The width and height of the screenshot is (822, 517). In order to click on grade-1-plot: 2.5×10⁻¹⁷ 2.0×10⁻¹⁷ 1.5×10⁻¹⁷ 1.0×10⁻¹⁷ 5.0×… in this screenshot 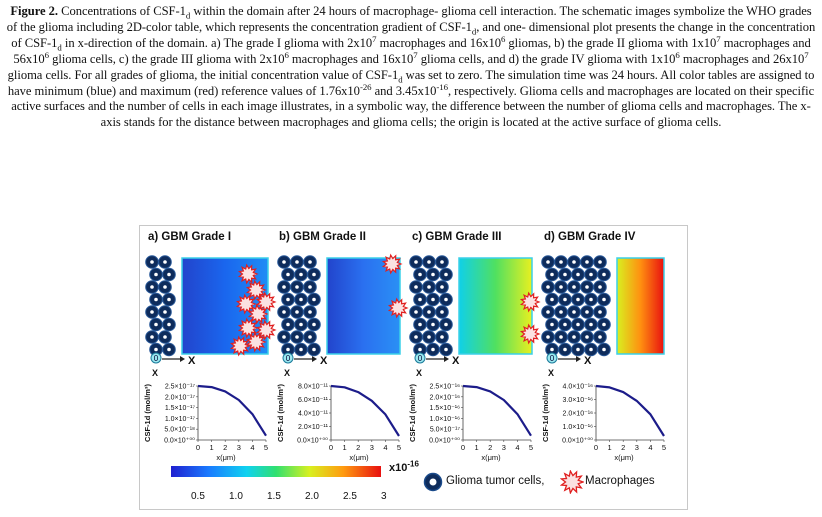, I will do `click(205, 423)`.